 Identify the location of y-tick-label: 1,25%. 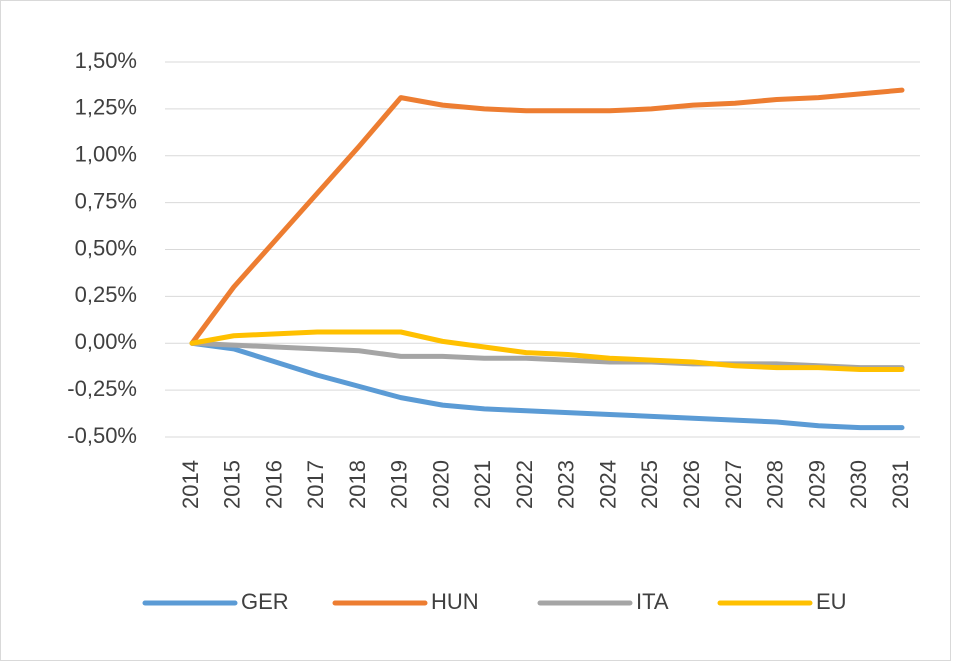
(106, 107).